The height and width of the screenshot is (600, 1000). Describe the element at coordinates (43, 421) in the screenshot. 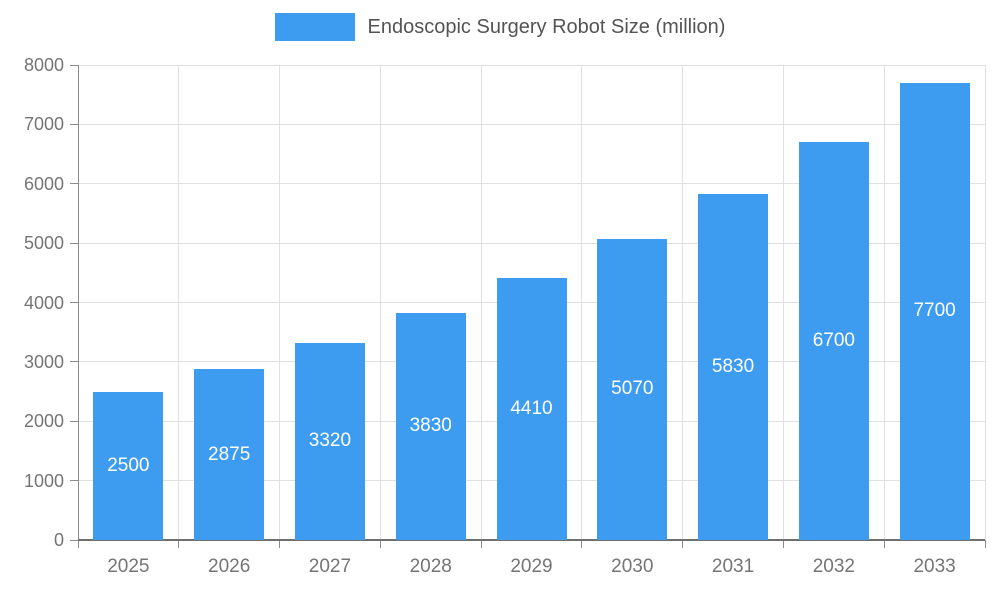

I see `y-axis-tick-label: 2000` at that location.